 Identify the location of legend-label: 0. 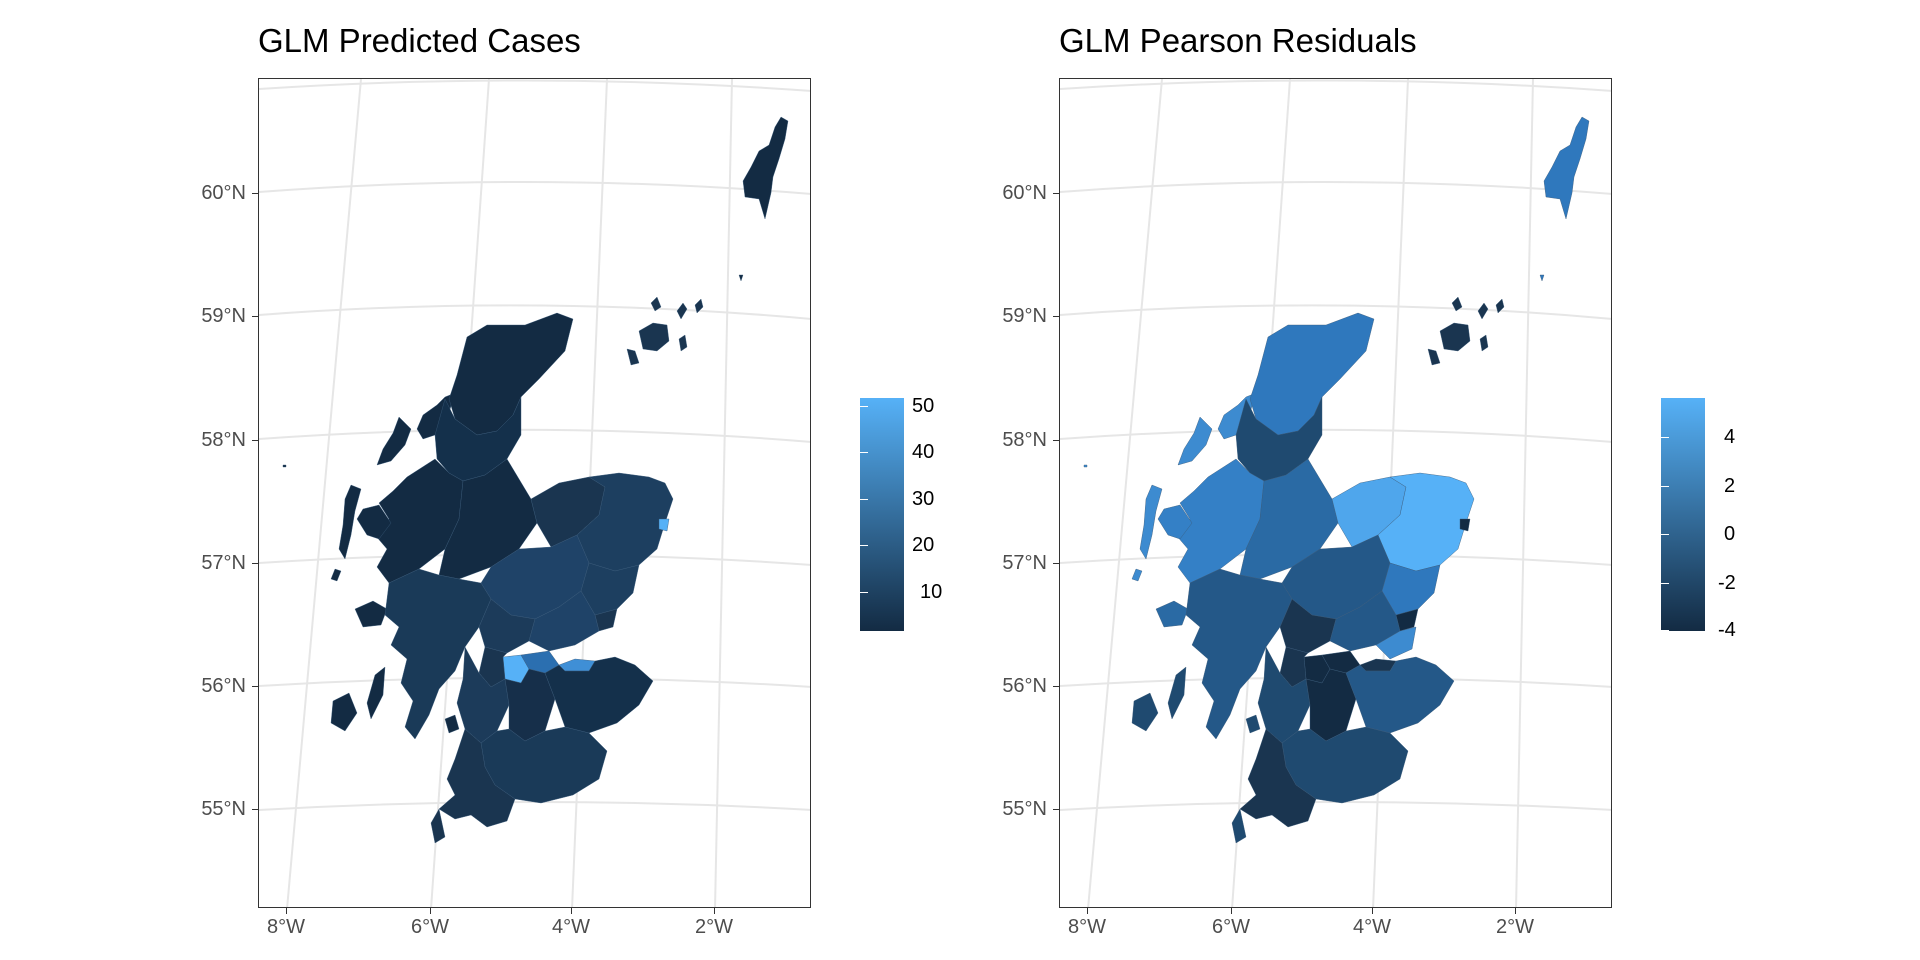
(1730, 534).